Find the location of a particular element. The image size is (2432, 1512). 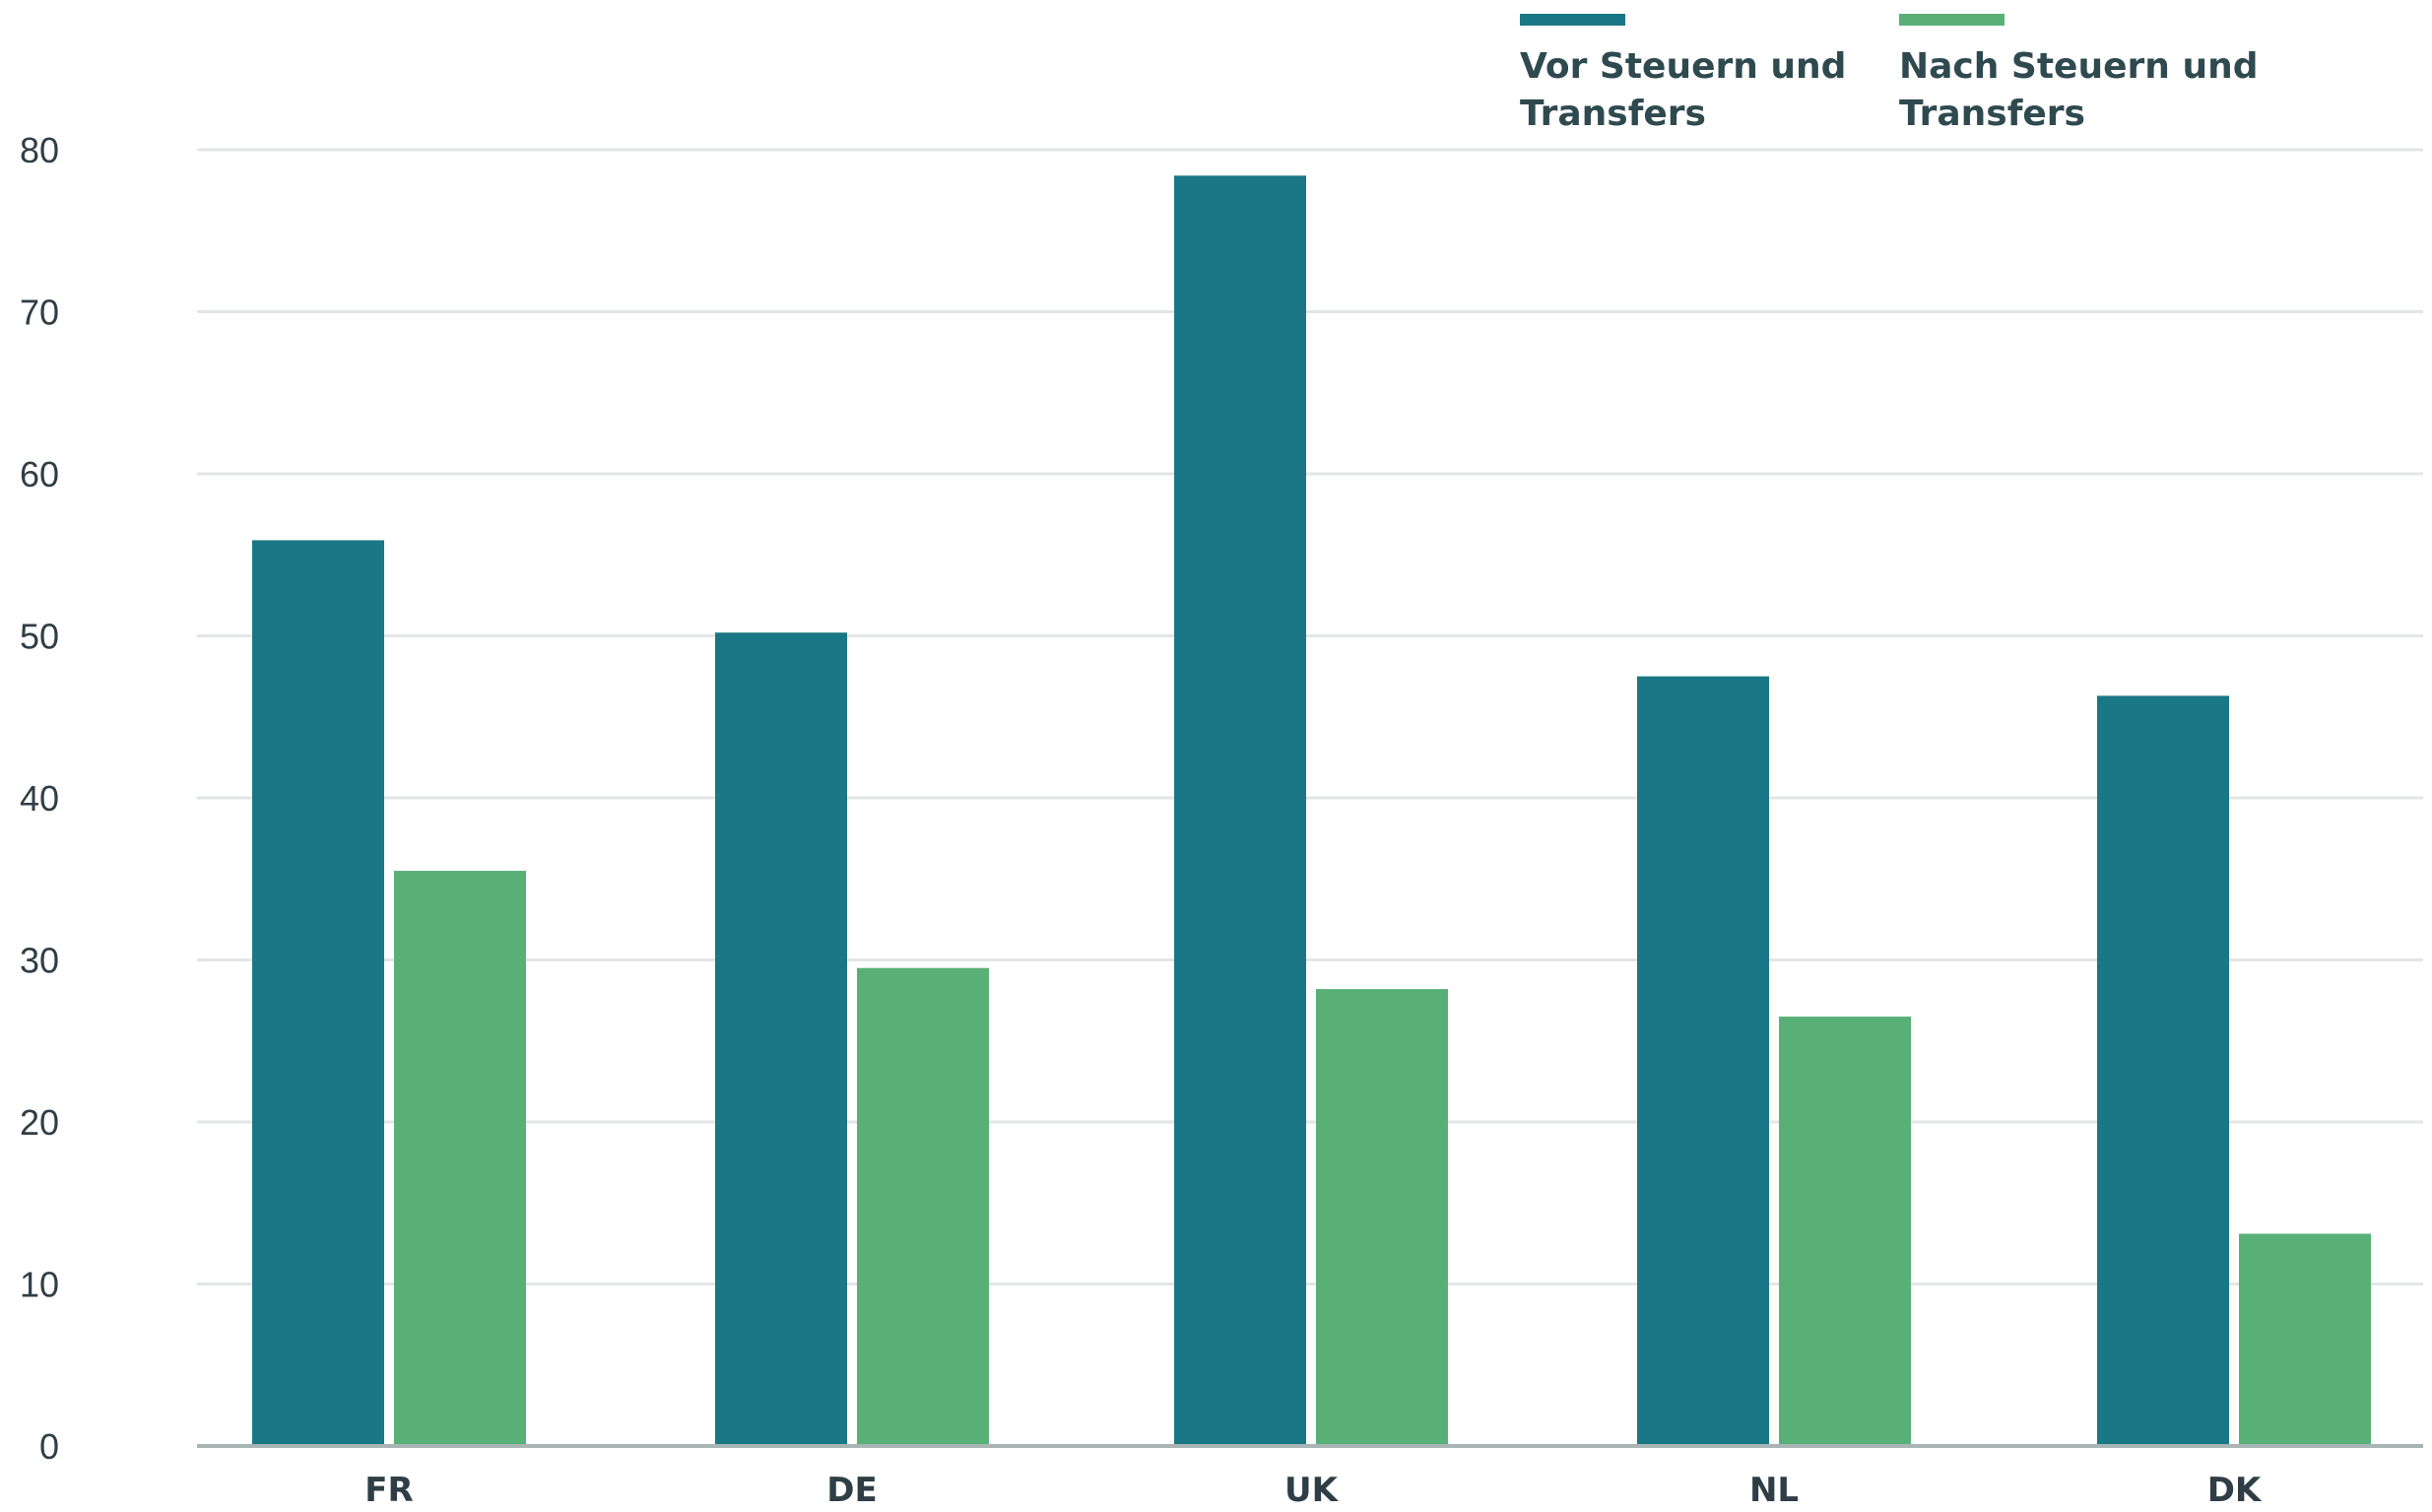

x-tick-label: DE is located at coordinates (851, 1490).